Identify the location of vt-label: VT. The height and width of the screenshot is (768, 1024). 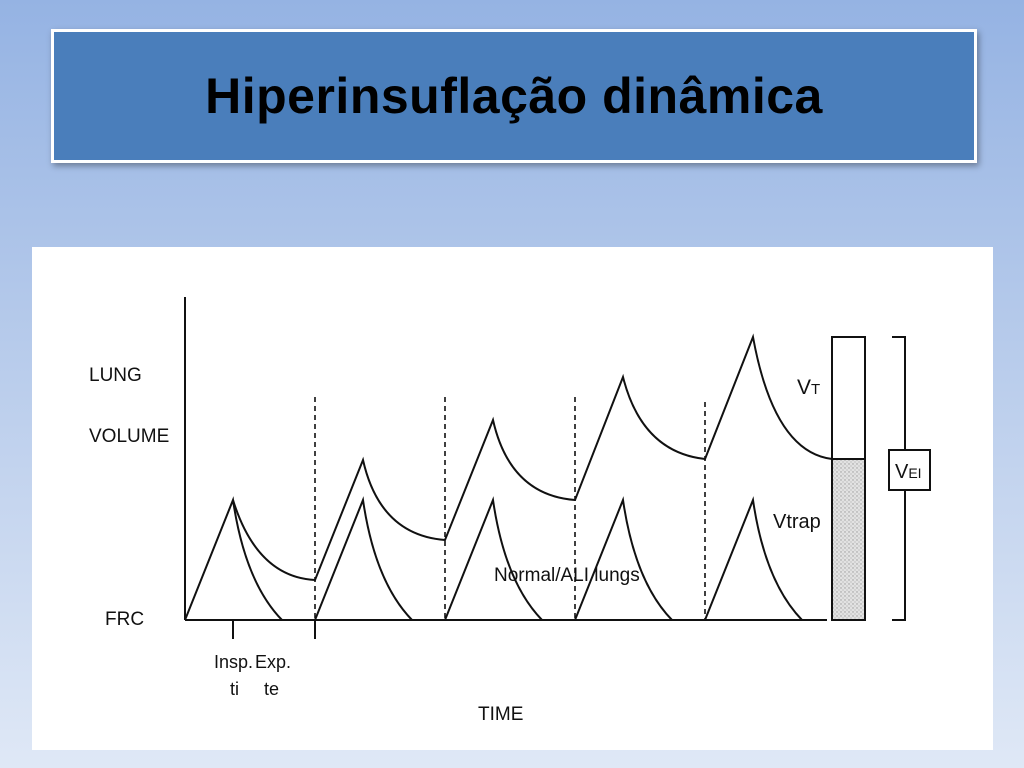
(808, 387).